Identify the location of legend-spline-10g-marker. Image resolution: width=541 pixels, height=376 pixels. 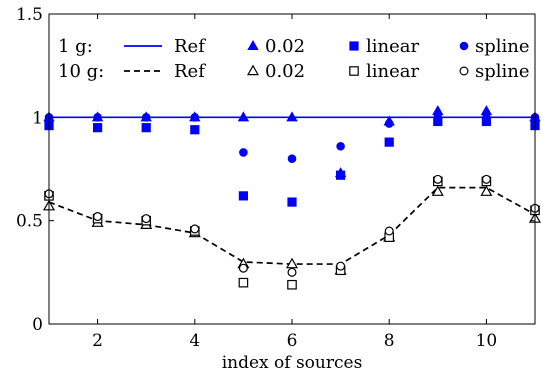
(464, 71).